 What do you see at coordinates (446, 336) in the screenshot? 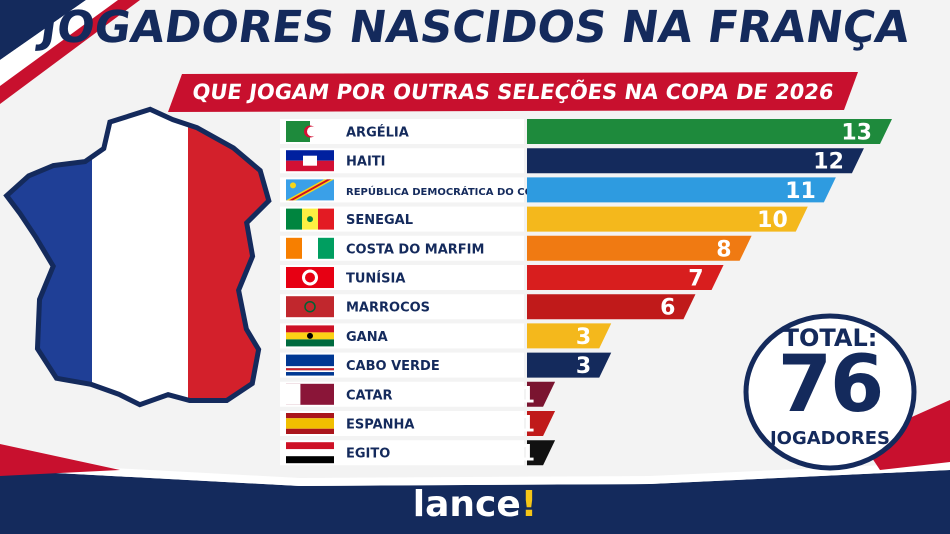
I see `bar-row: GANA 3` at bounding box center [446, 336].